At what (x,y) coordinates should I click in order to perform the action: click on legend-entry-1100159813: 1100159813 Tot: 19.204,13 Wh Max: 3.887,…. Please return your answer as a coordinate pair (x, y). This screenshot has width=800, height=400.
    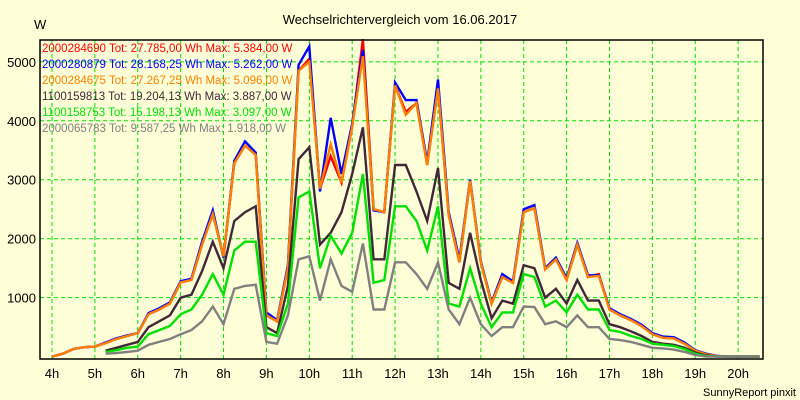
    Looking at the image, I should click on (167, 97).